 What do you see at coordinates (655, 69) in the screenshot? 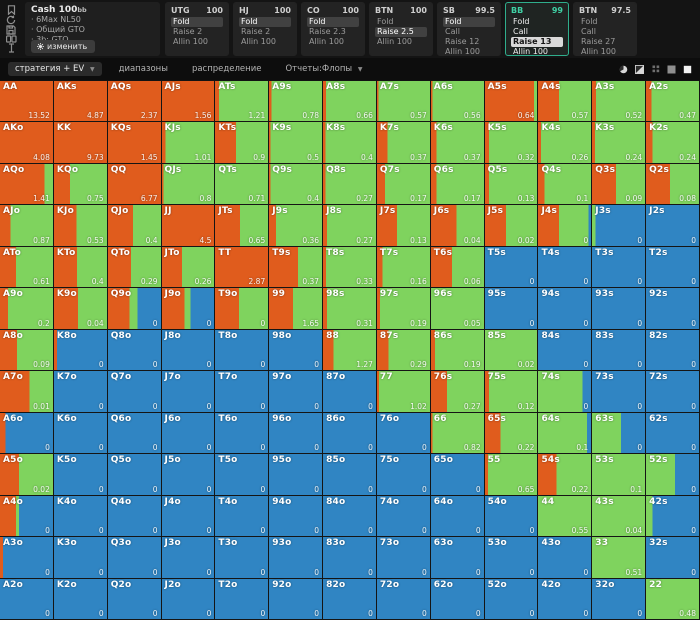
I see `dots-grid-icon` at bounding box center [655, 69].